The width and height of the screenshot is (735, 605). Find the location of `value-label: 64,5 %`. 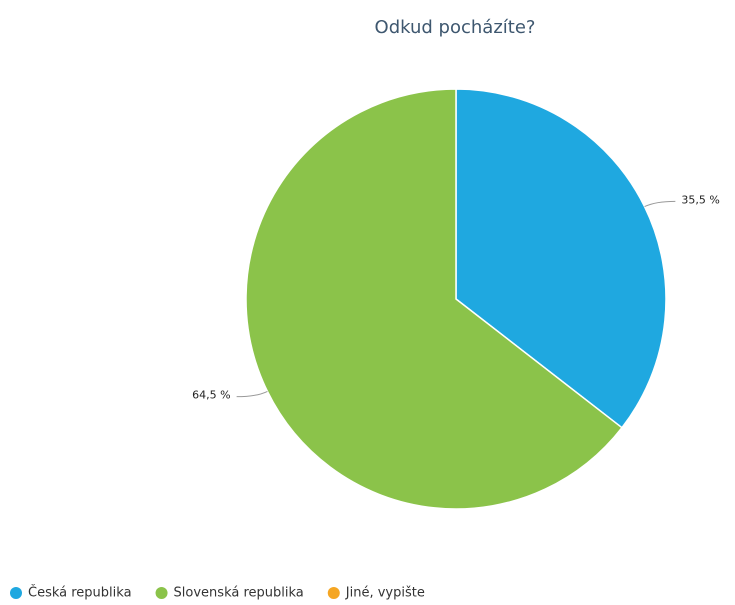

value-label: 64,5 % is located at coordinates (211, 395).